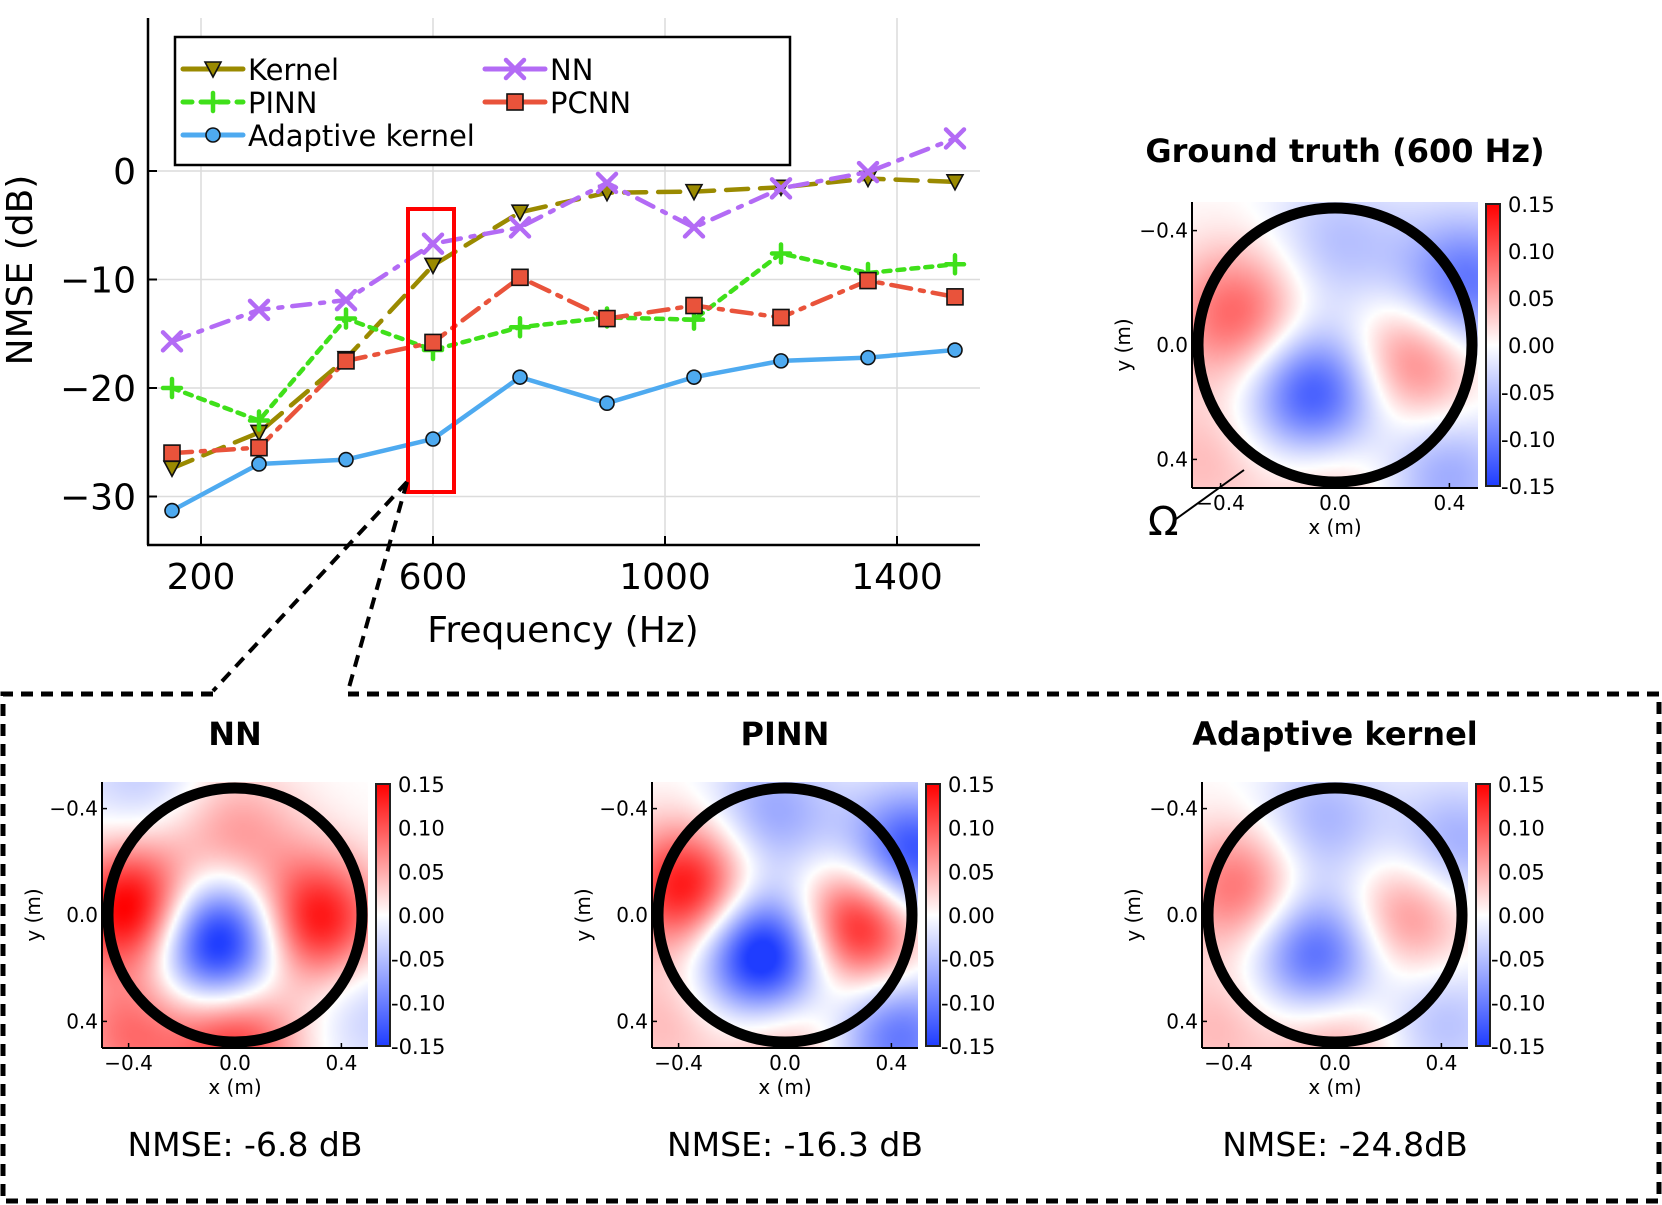  Describe the element at coordinates (1335, 1063) in the screenshot. I see `x-tick-label: 0.0` at that location.